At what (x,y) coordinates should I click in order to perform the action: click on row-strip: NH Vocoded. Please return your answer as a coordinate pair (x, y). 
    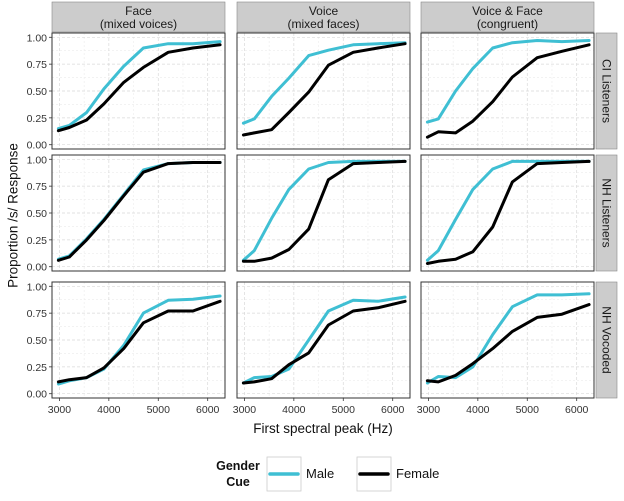
    Looking at the image, I should click on (606, 340).